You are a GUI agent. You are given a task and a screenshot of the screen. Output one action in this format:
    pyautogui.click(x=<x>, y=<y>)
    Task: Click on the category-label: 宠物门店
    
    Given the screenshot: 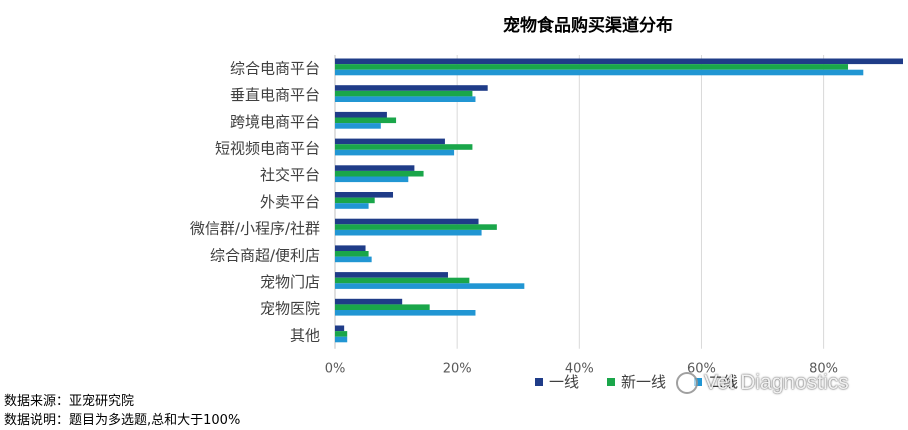 What is the action you would take?
    pyautogui.click(x=290, y=282)
    